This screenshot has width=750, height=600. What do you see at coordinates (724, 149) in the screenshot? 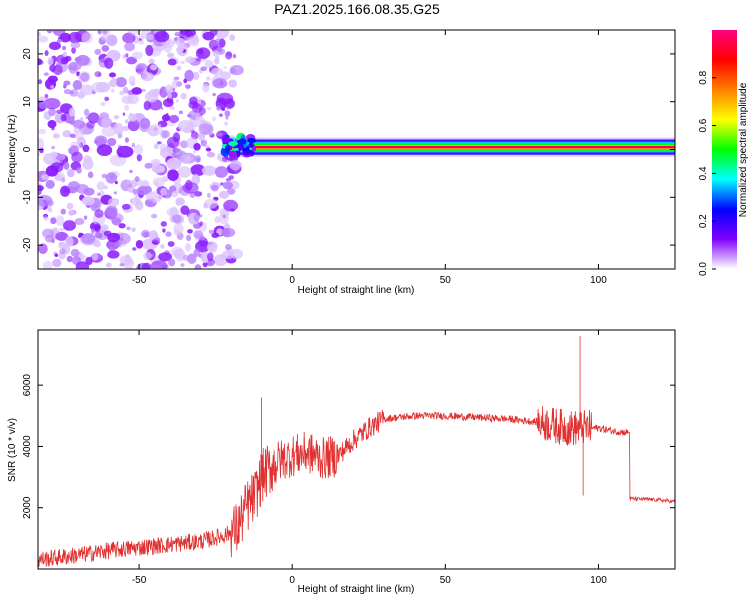
I see `colorbar-gradient` at bounding box center [724, 149].